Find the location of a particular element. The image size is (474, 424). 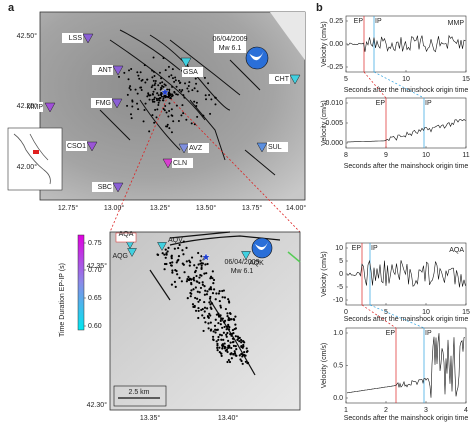

plot-frame is located at coordinates (406, 123).